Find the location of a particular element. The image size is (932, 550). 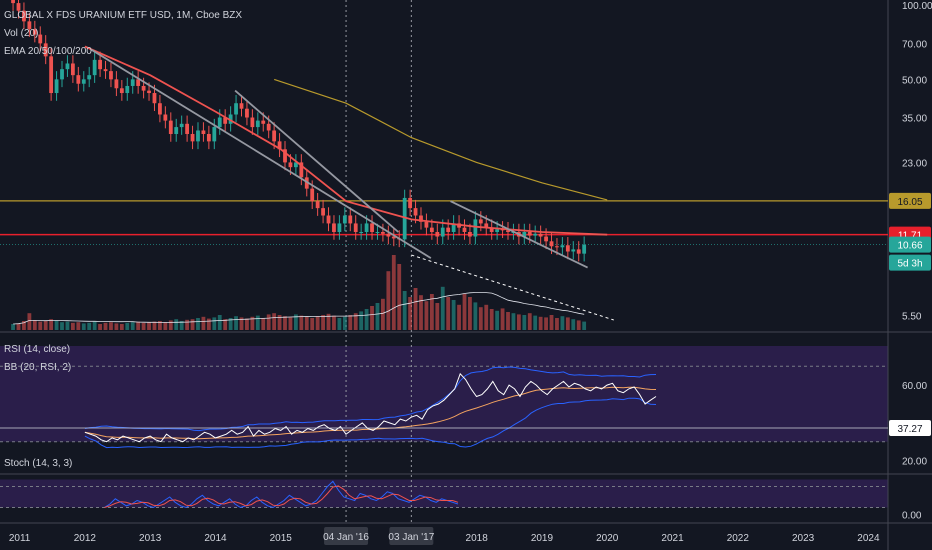

bb-indicator-label: BB (20, RSI, 2) is located at coordinates (38, 367).